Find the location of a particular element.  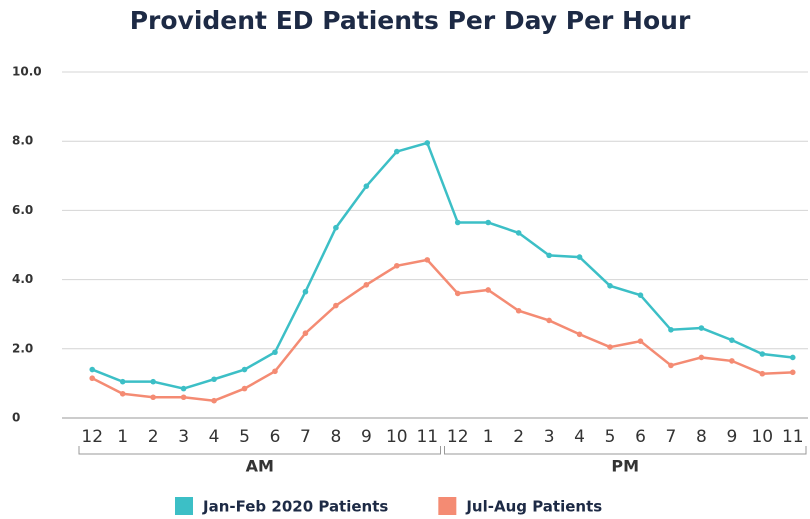

y-tick-label: 4.0 is located at coordinates (22, 279).